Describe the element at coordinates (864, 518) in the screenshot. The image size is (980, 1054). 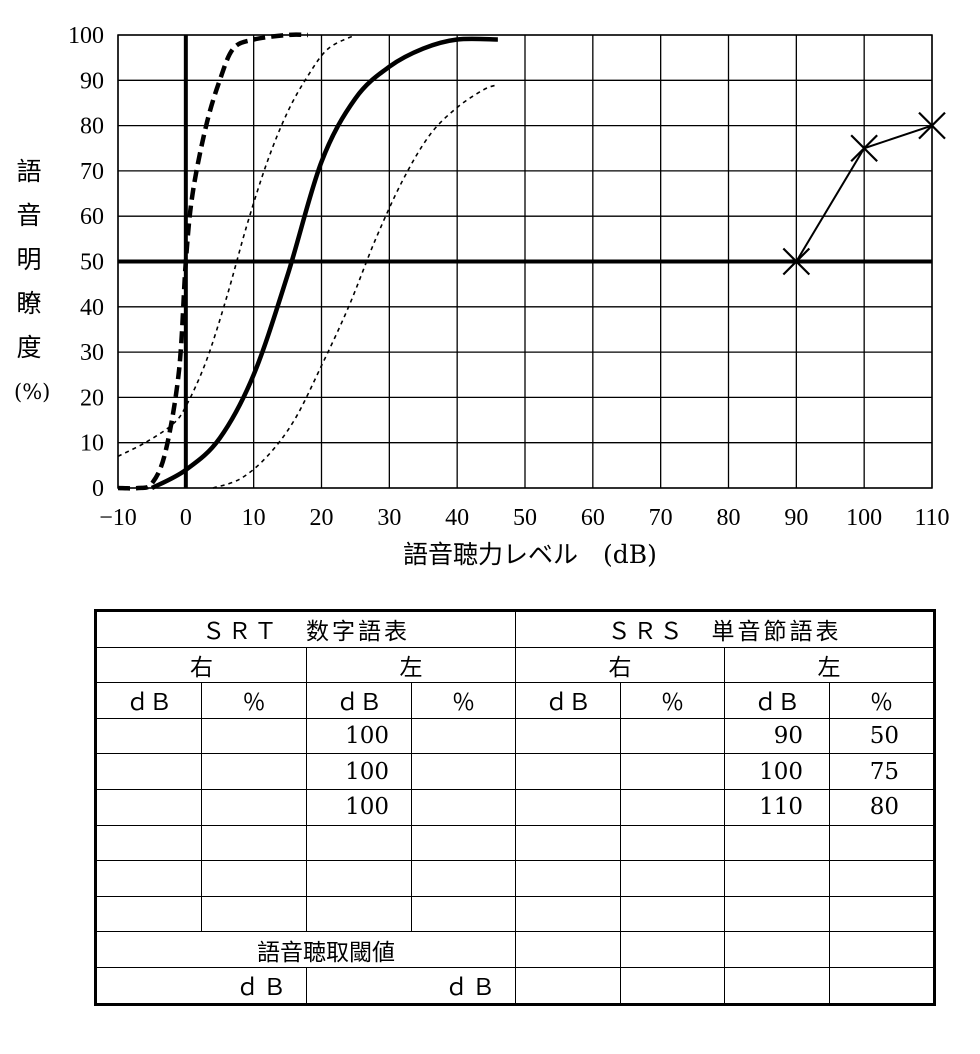
I see `x-tick-label: 100` at that location.